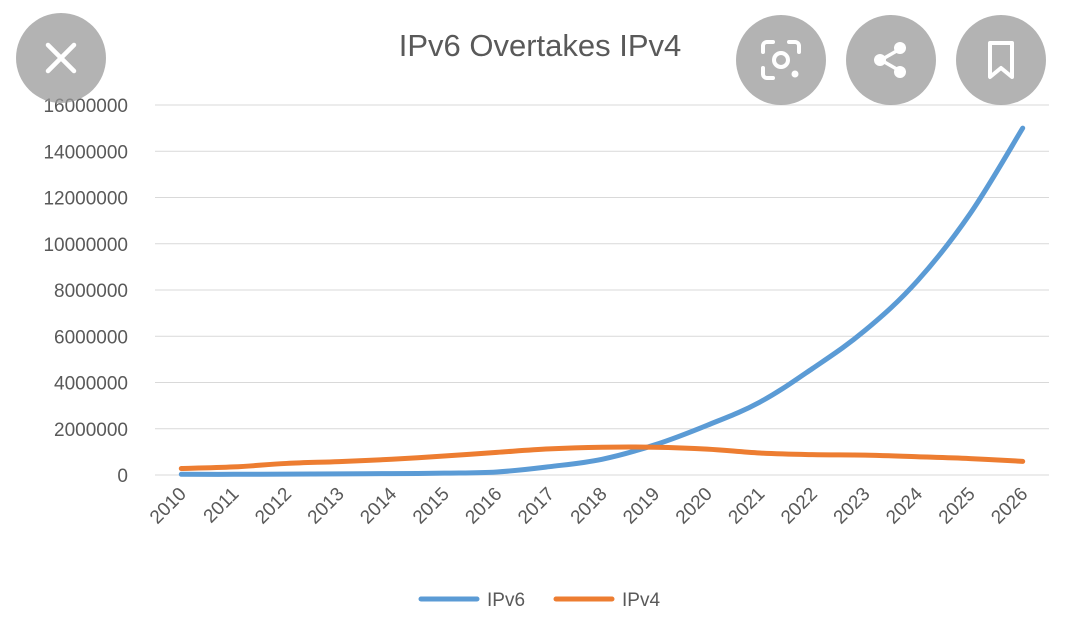 This screenshot has width=1079, height=643. Describe the element at coordinates (957, 506) in the screenshot. I see `x-tick-label: 2025` at that location.